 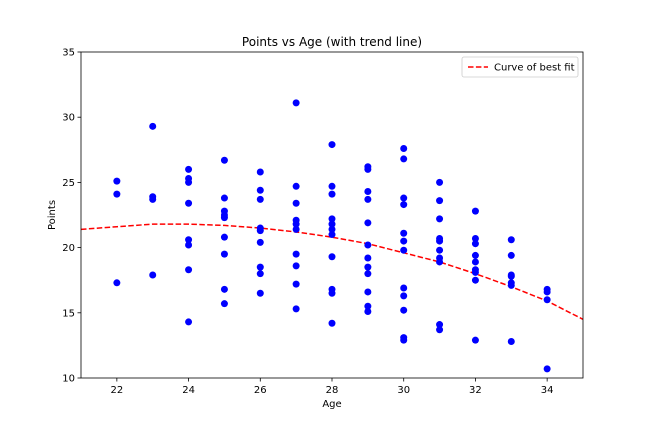 I want to click on y-tick-label: 20, so click(x=68, y=248).